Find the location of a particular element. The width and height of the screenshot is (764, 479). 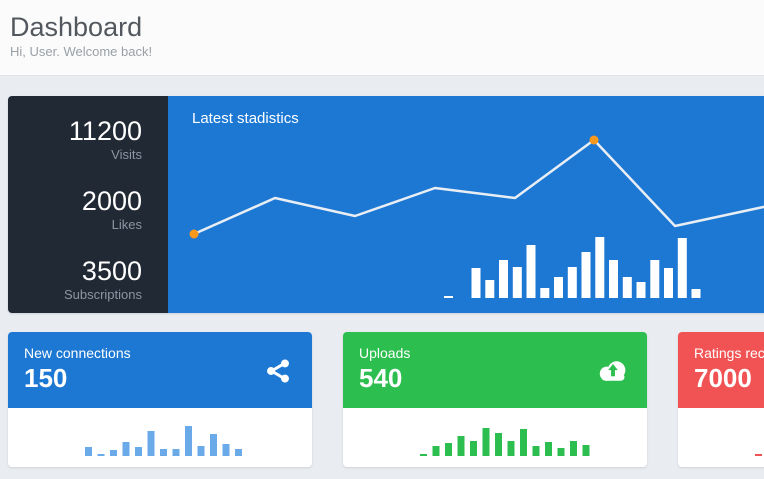

card-uploads: Uploads 540 is located at coordinates (495, 399).